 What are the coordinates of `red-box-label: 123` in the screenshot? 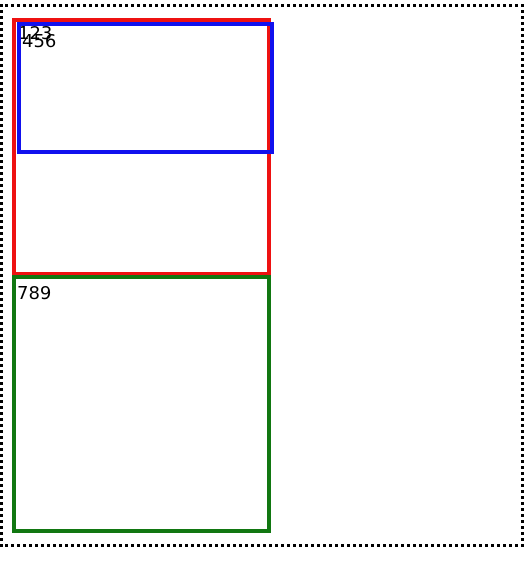 It's located at (35, 33).